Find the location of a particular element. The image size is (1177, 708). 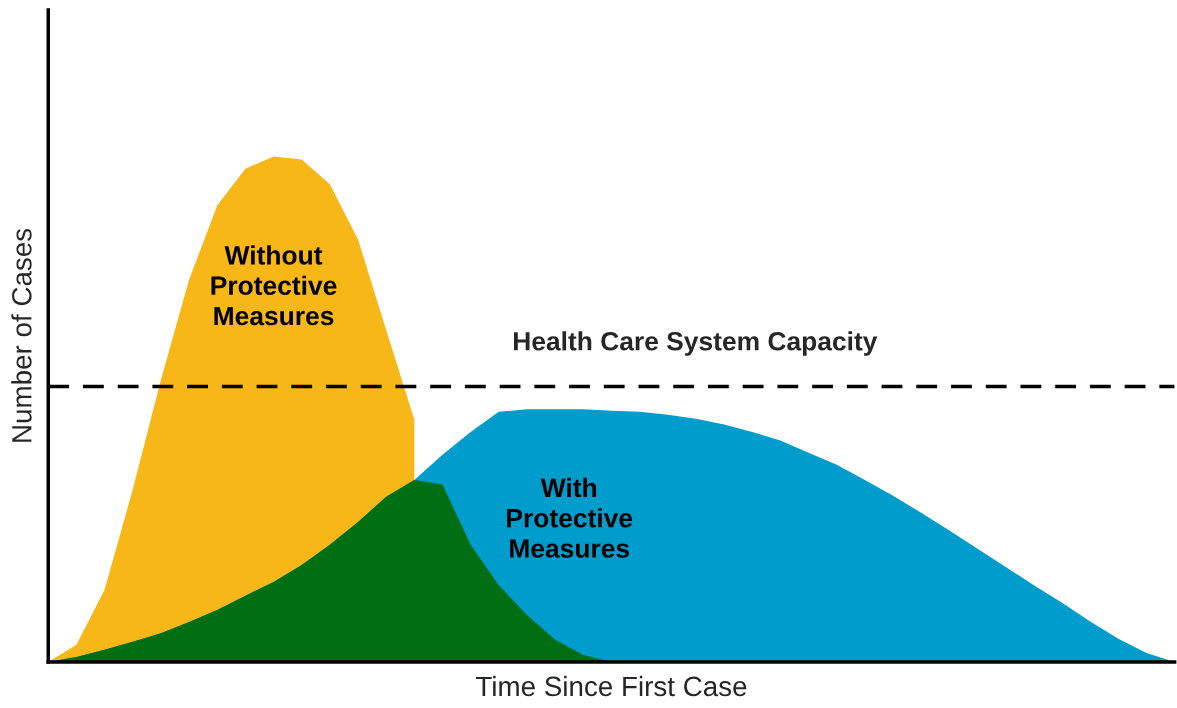

y-axis-title: Number of Cases is located at coordinates (21, 335).